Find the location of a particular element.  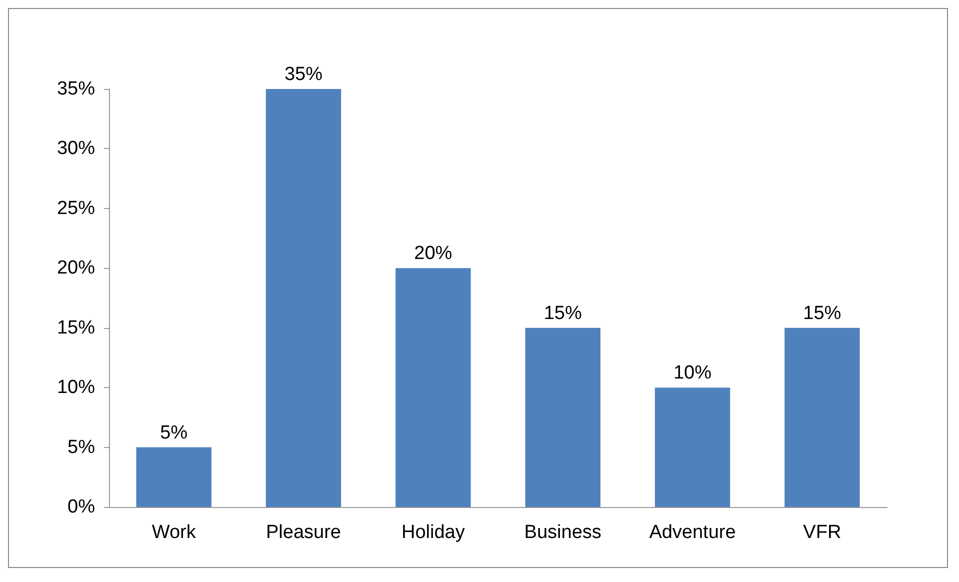

x-tick-label: Business is located at coordinates (563, 532).